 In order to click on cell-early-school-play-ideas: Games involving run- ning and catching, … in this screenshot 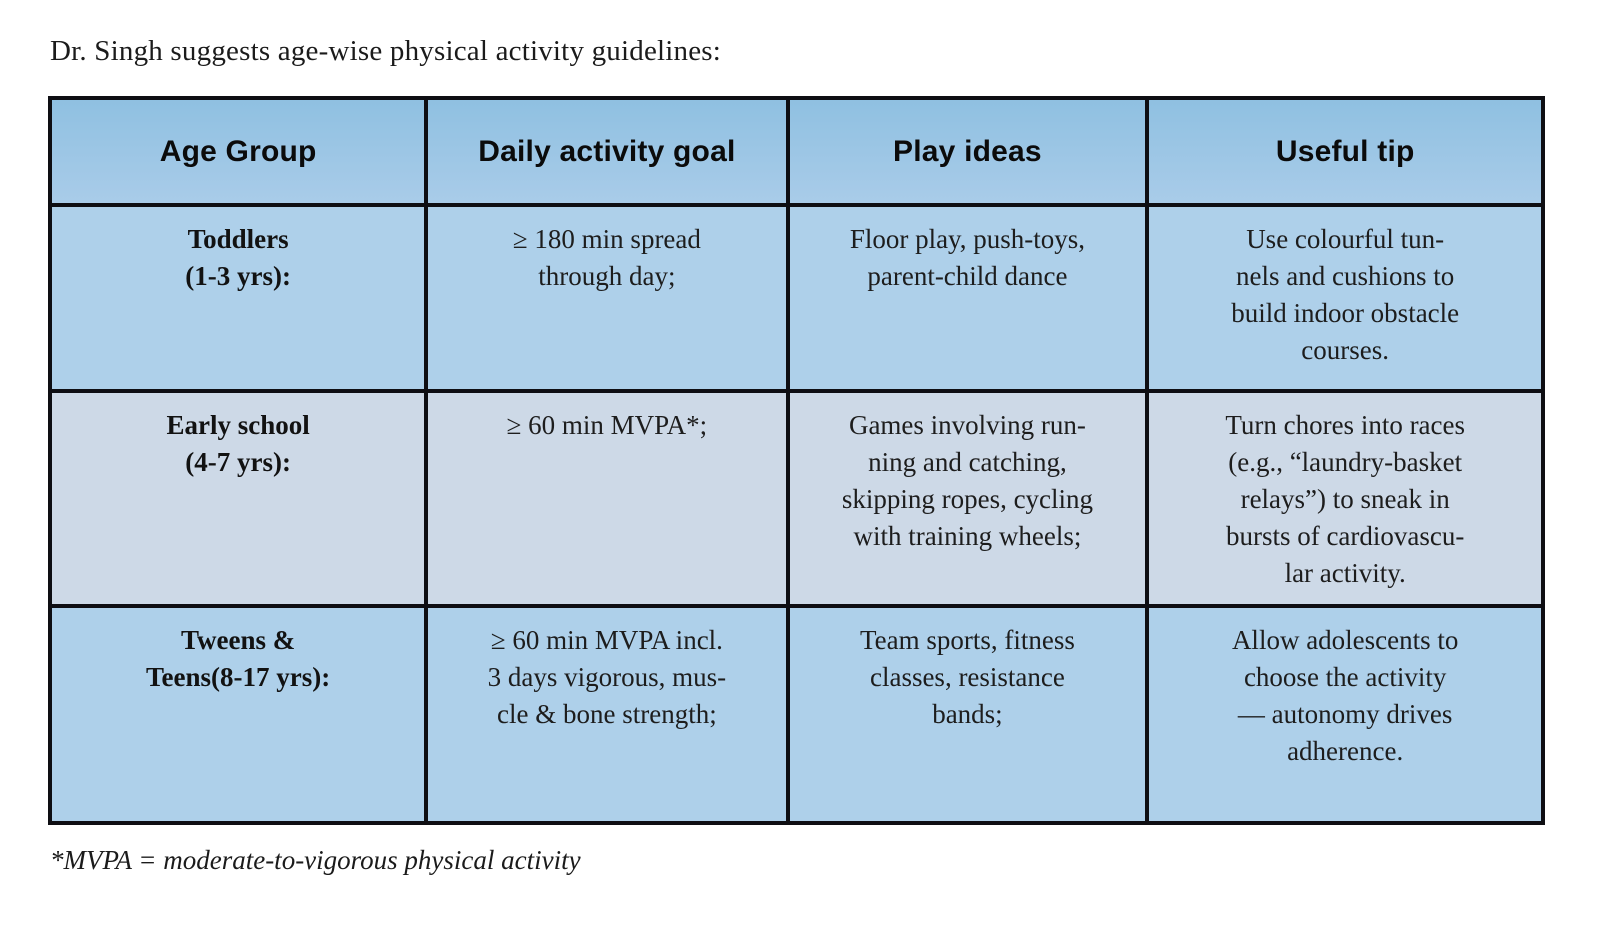, I will do `click(967, 498)`.